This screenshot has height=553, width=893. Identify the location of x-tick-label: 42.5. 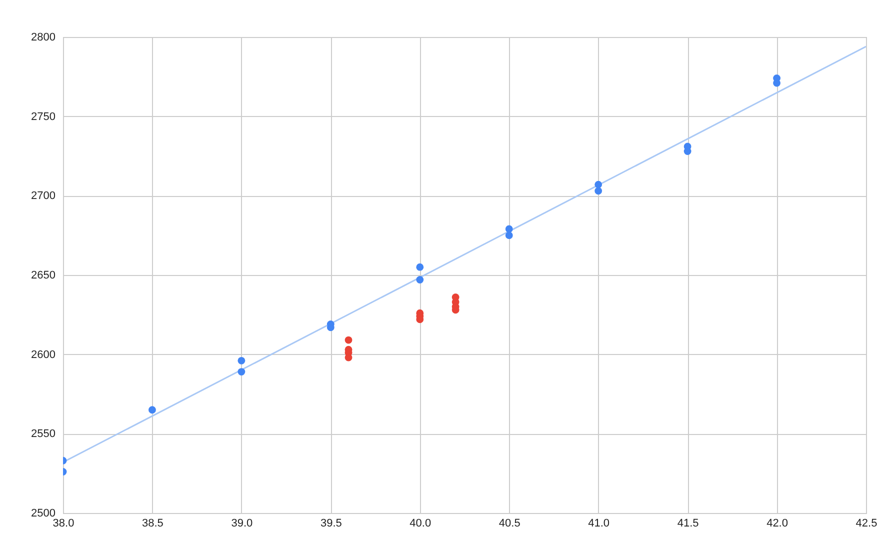
(867, 524).